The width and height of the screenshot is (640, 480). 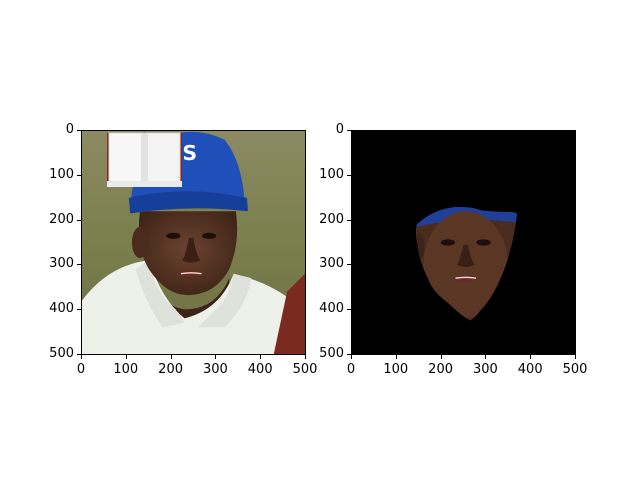 What do you see at coordinates (144, 159) in the screenshot?
I see `book-icon` at bounding box center [144, 159].